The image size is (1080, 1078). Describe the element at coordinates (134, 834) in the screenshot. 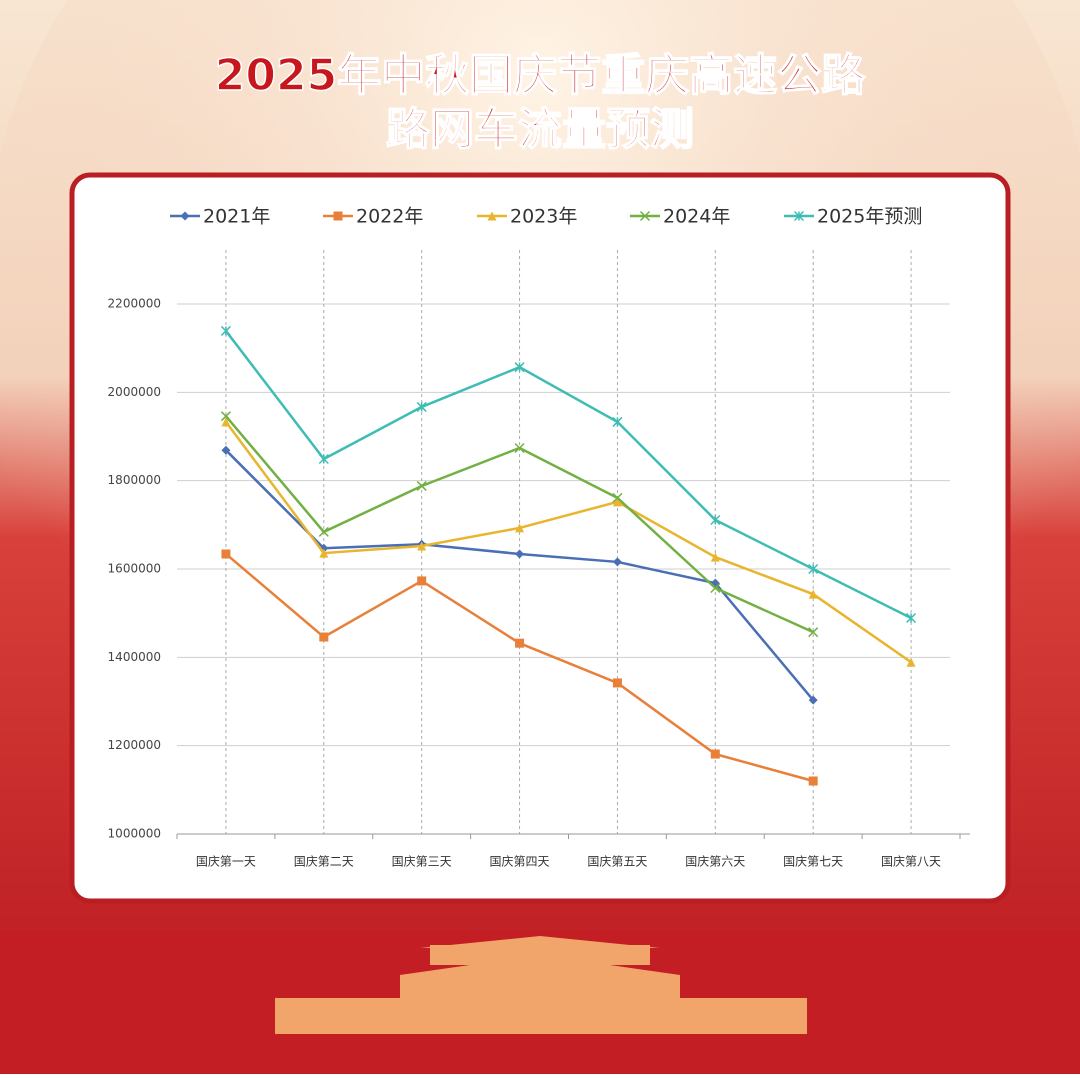

I see `y-tick-label: 1000000` at that location.